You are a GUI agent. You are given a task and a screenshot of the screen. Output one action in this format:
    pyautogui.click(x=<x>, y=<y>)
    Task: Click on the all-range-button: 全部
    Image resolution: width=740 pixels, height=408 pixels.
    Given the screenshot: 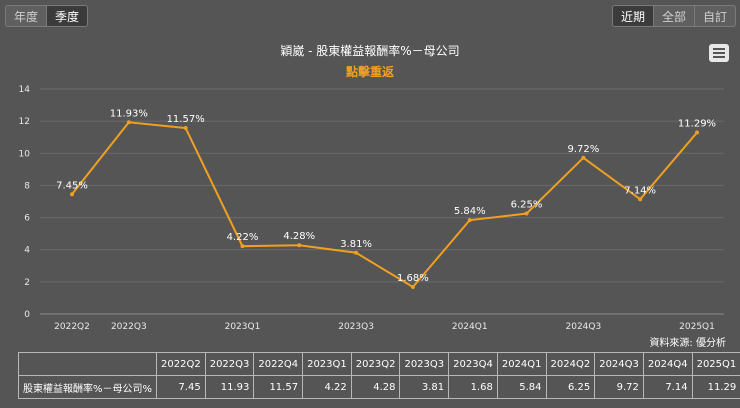 What is the action you would take?
    pyautogui.click(x=673, y=16)
    